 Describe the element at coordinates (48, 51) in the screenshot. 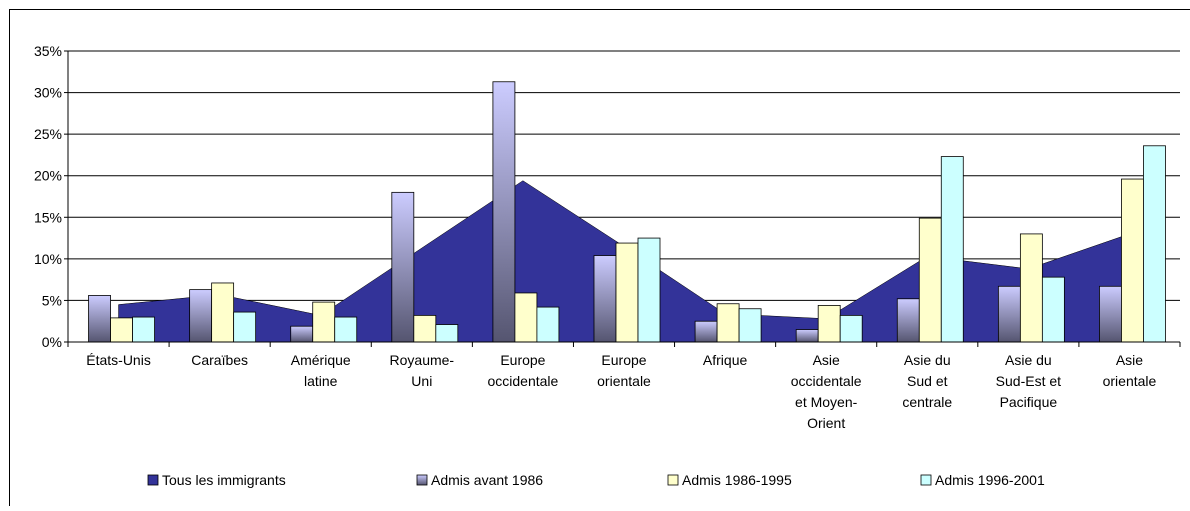

I see `y-tick-label: 35%` at that location.